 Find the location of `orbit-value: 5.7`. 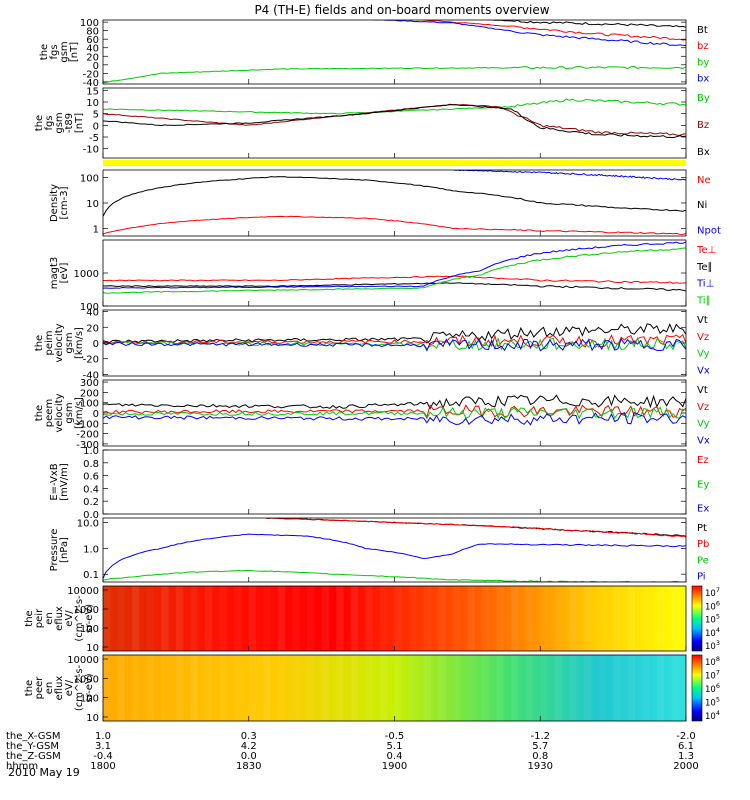

orbit-value: 5.7 is located at coordinates (540, 746).